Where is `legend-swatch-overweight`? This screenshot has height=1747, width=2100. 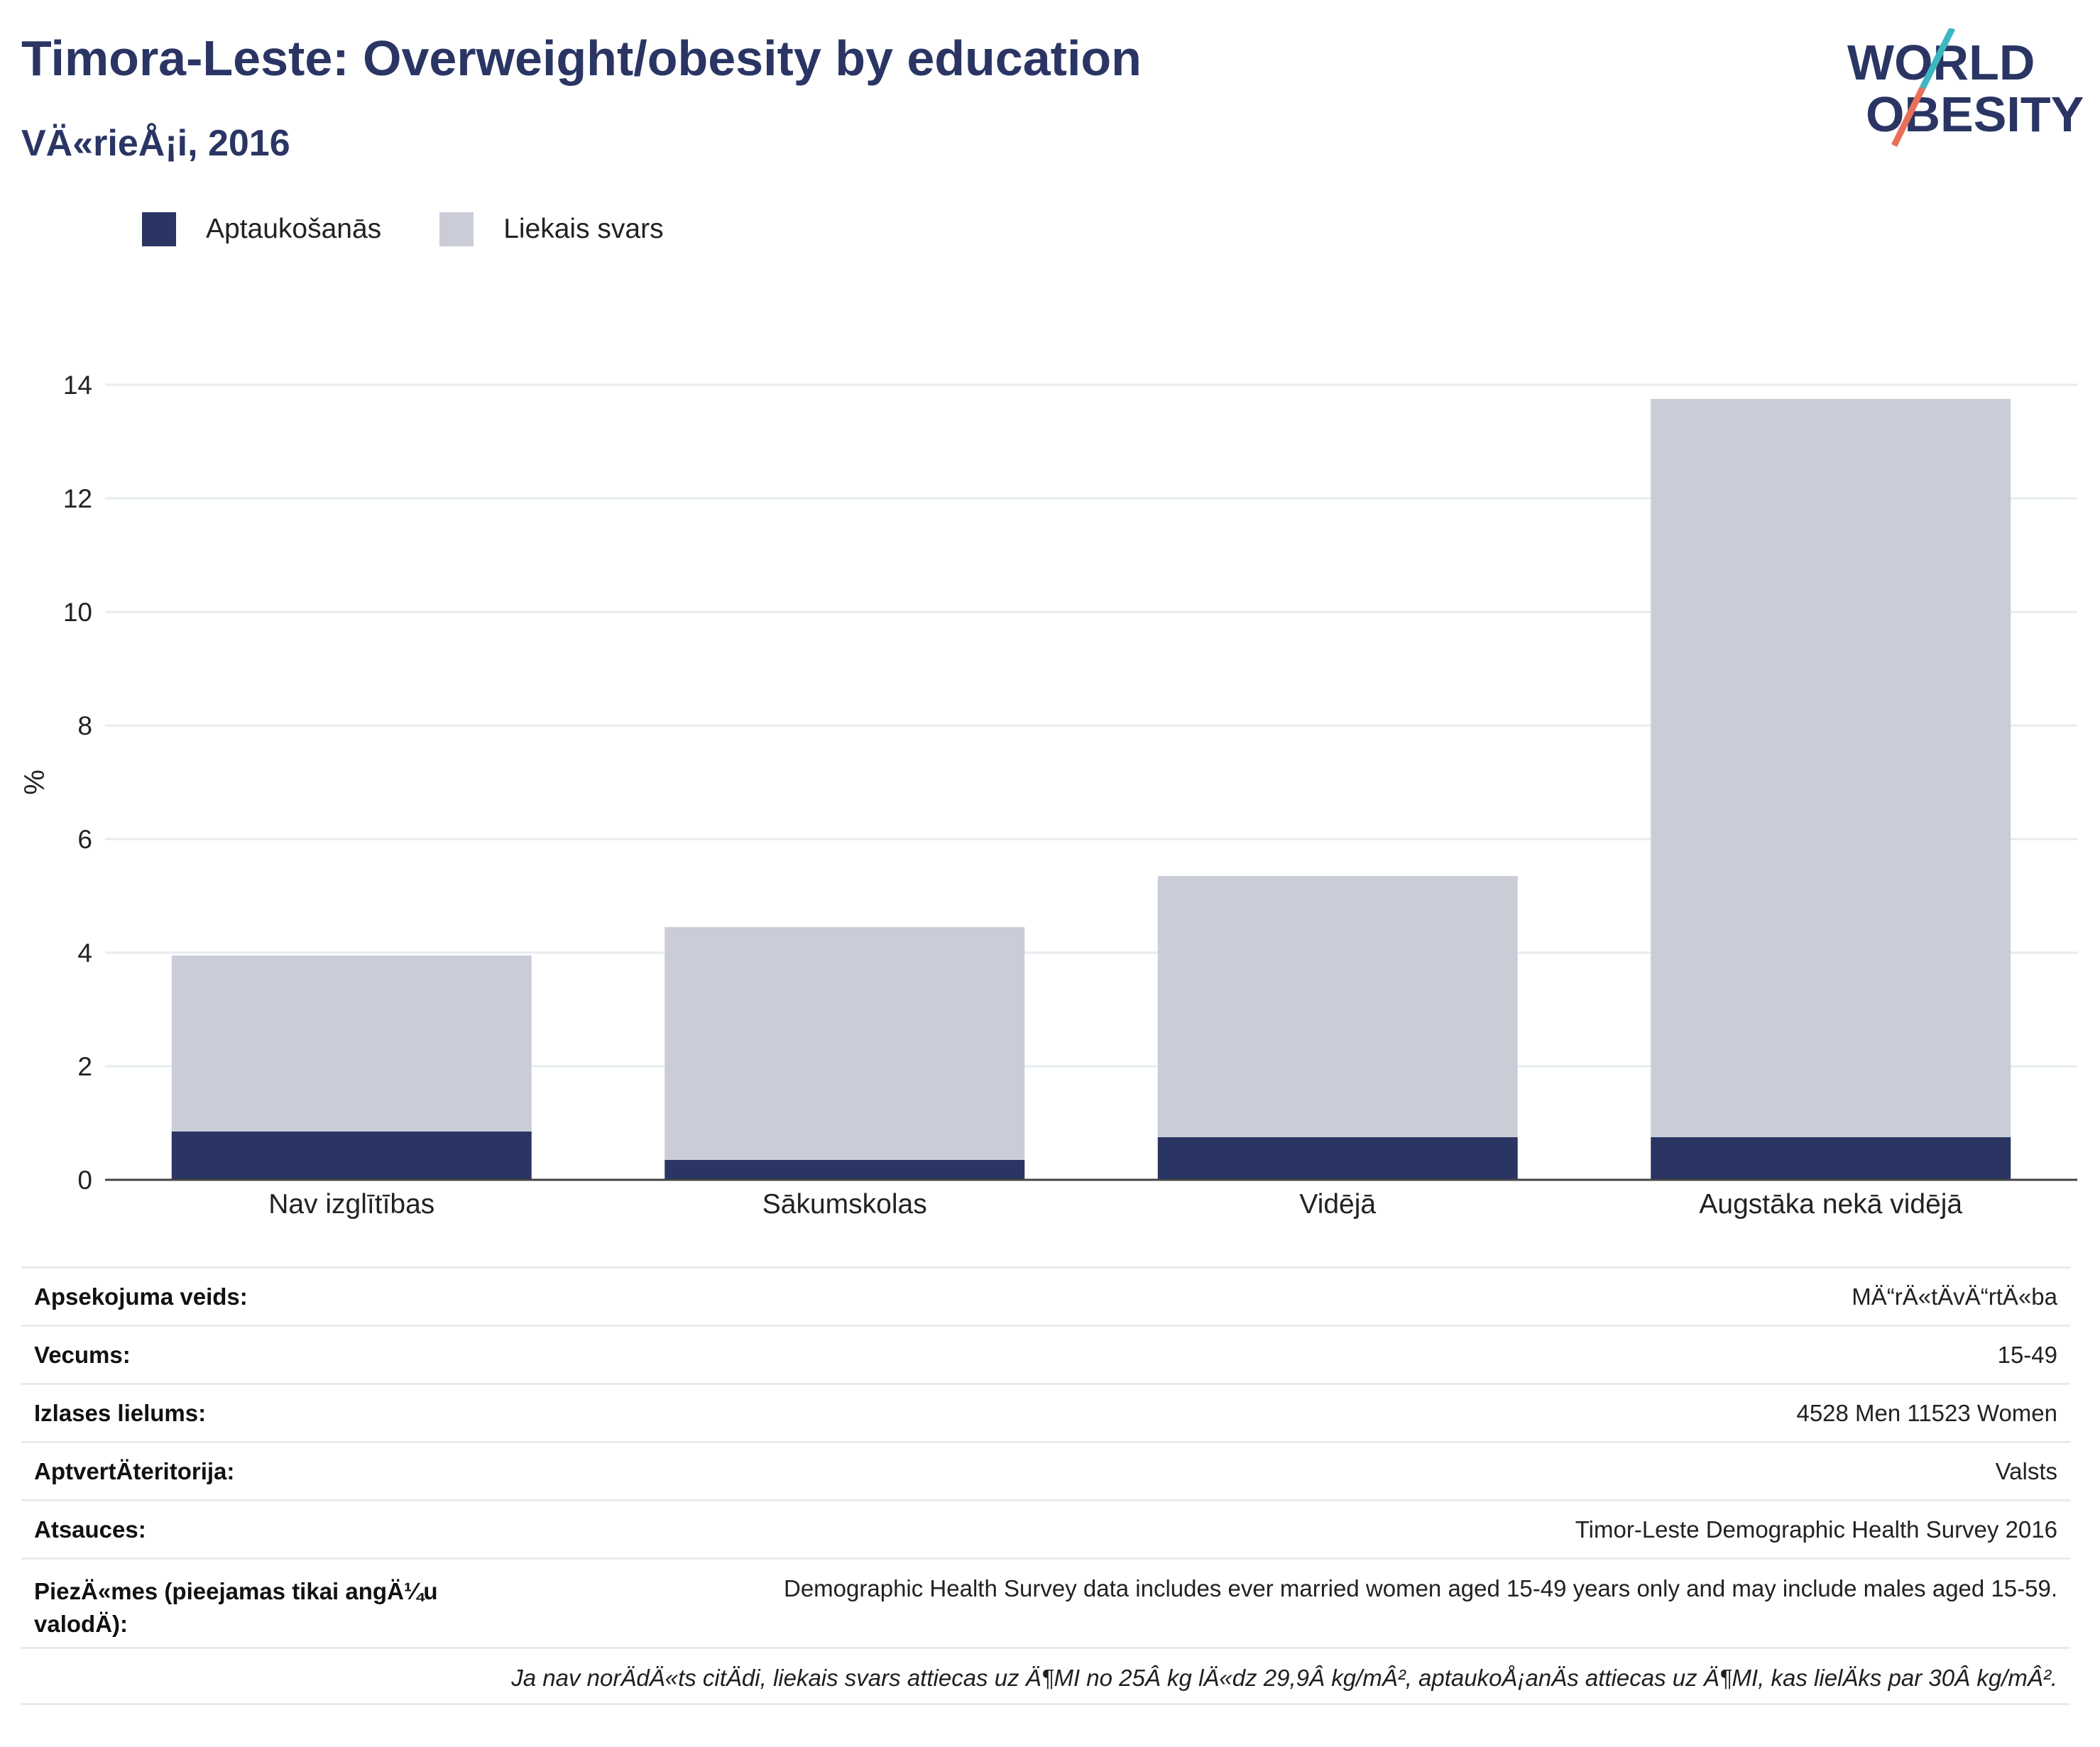 legend-swatch-overweight is located at coordinates (456, 229).